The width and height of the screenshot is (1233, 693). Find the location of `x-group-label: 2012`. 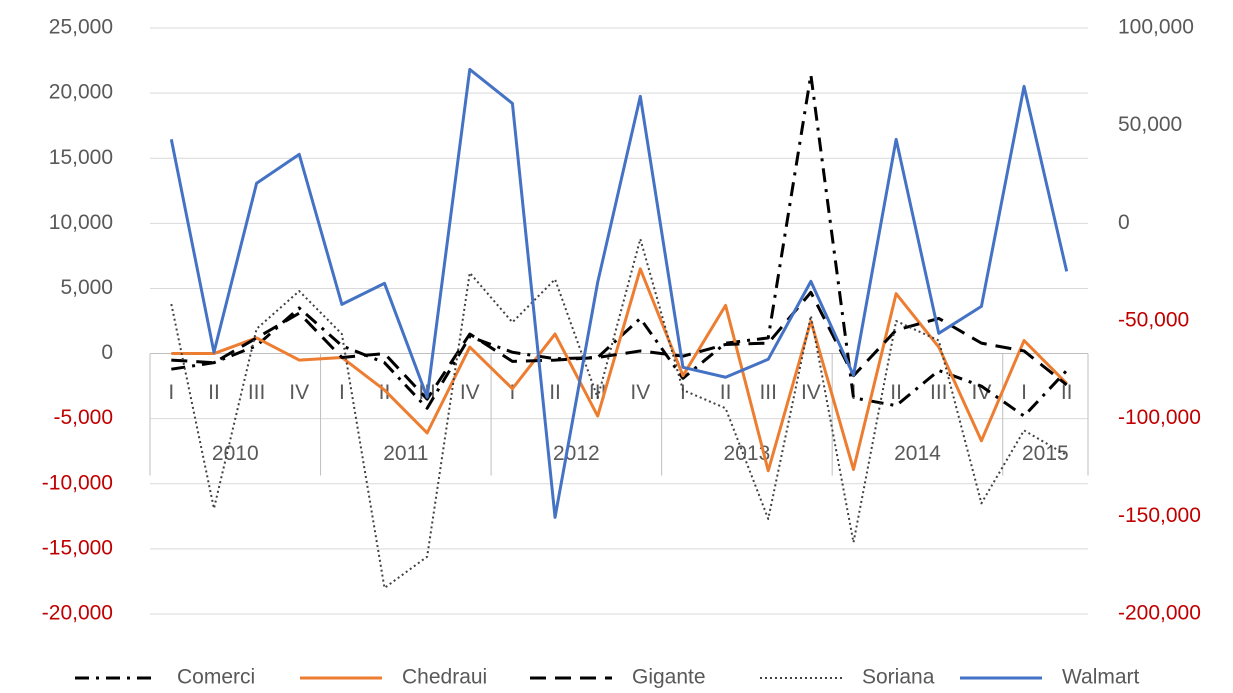

x-group-label: 2012 is located at coordinates (576, 453).